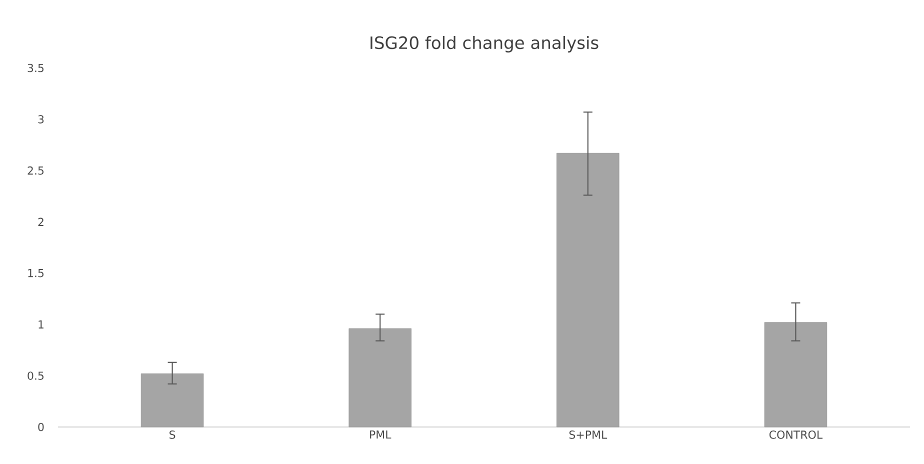  Describe the element at coordinates (796, 434) in the screenshot. I see `x-tick-label: CONTROL` at that location.